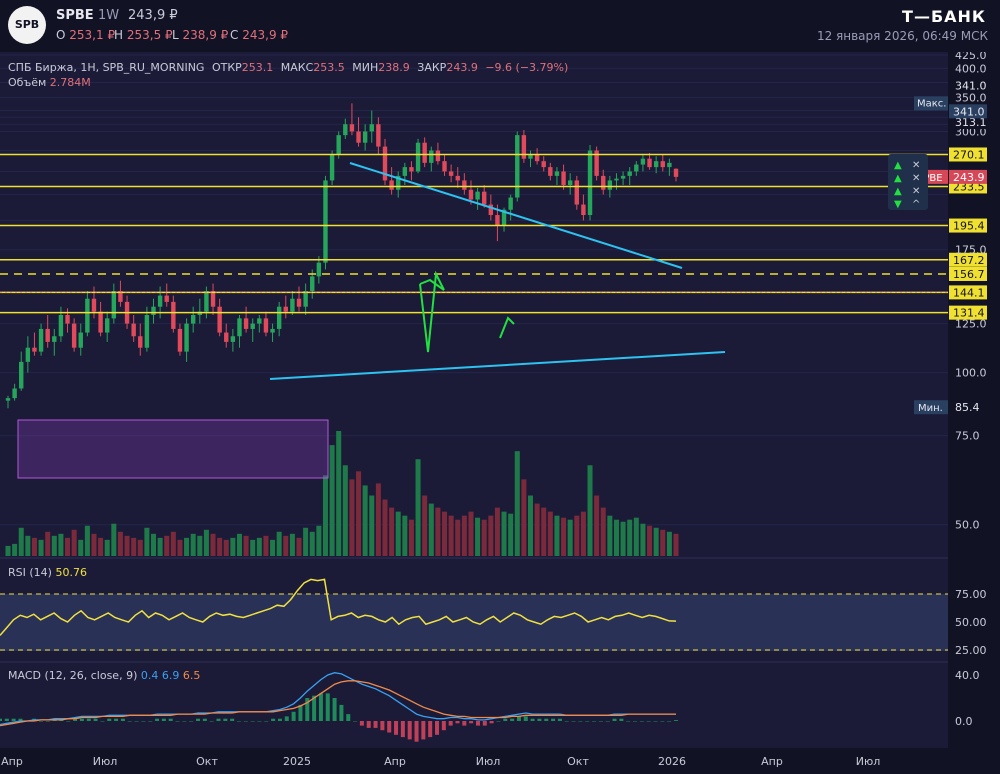  What do you see at coordinates (971, 373) in the screenshot?
I see `price-tick: 100.0` at bounding box center [971, 373].